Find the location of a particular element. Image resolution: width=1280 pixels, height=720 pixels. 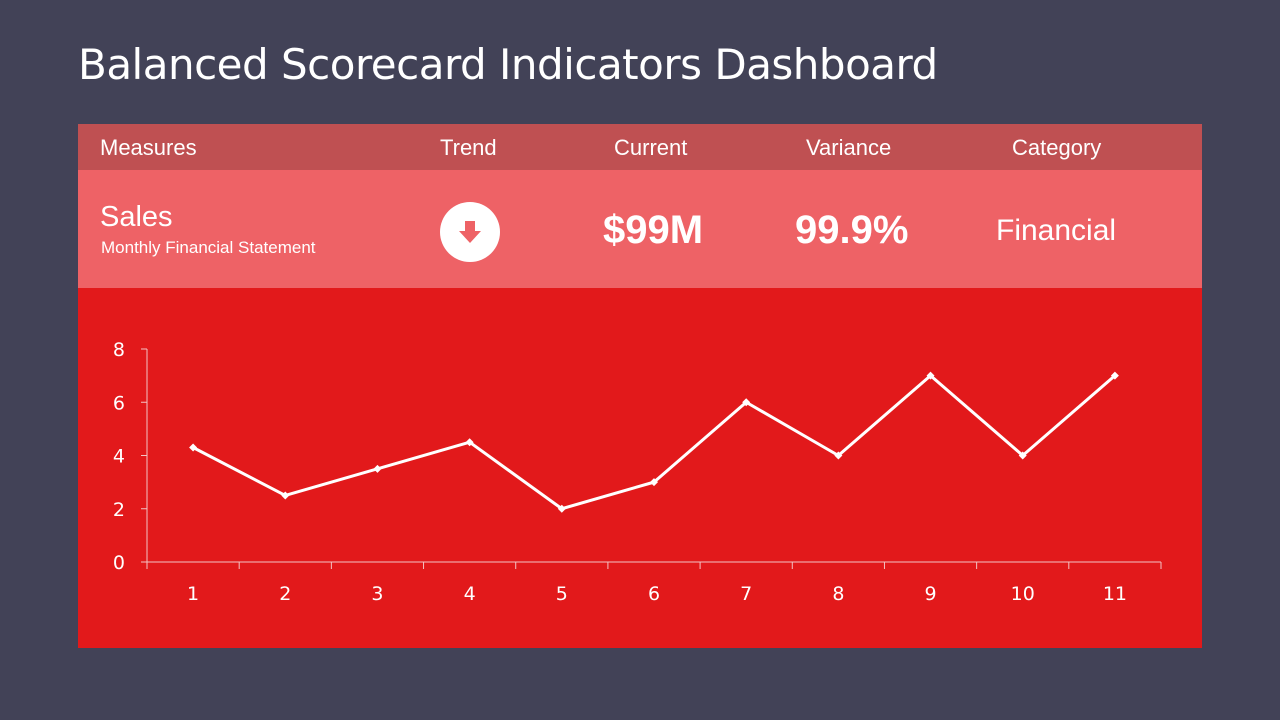

x-tick-label: 8 is located at coordinates (838, 594).